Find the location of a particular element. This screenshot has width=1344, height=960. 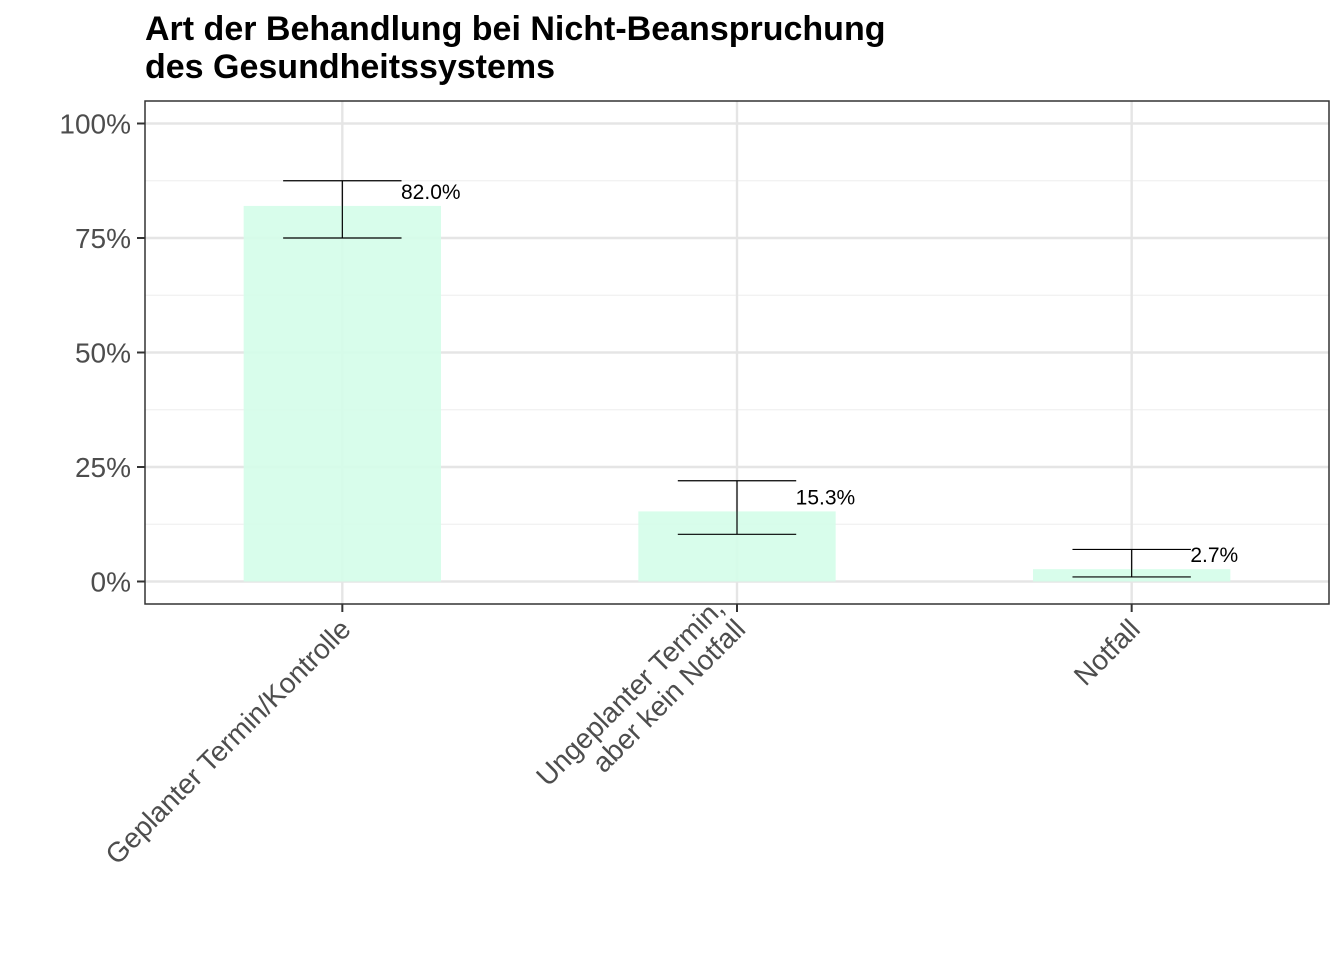

x-axis-tick-label-line: Notfall is located at coordinates (1107, 652).